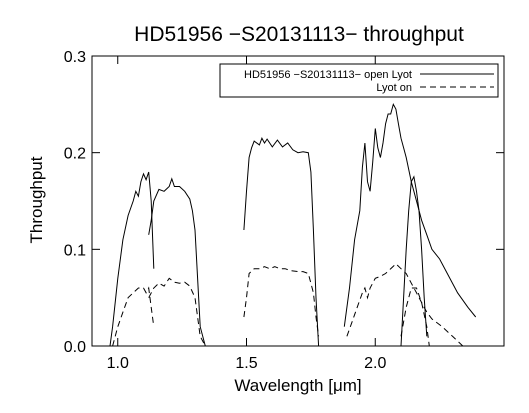  Describe the element at coordinates (75, 250) in the screenshot. I see `y-tick-label: 0.1` at that location.